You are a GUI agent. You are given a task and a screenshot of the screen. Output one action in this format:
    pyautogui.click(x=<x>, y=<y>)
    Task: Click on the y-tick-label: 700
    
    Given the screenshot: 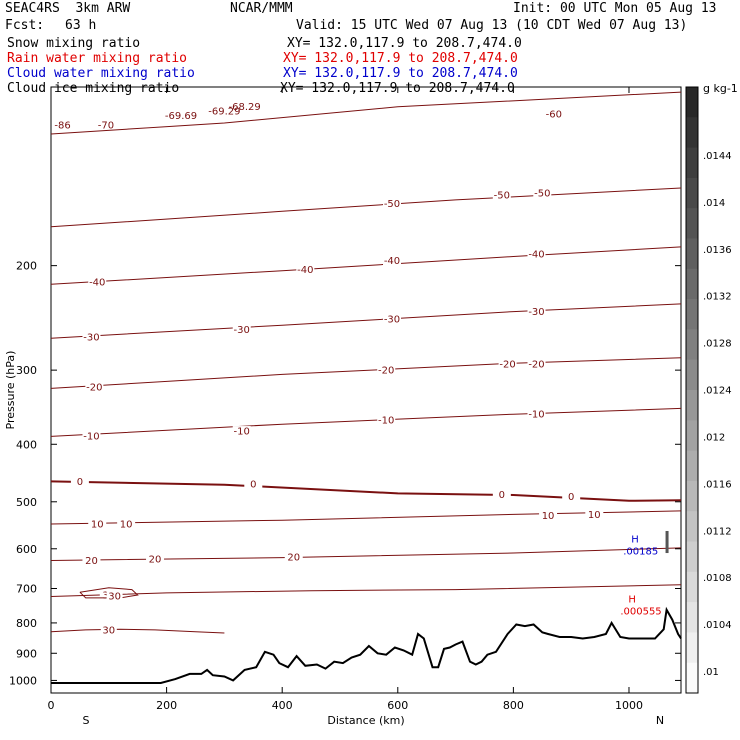 What is the action you would take?
    pyautogui.click(x=26, y=589)
    